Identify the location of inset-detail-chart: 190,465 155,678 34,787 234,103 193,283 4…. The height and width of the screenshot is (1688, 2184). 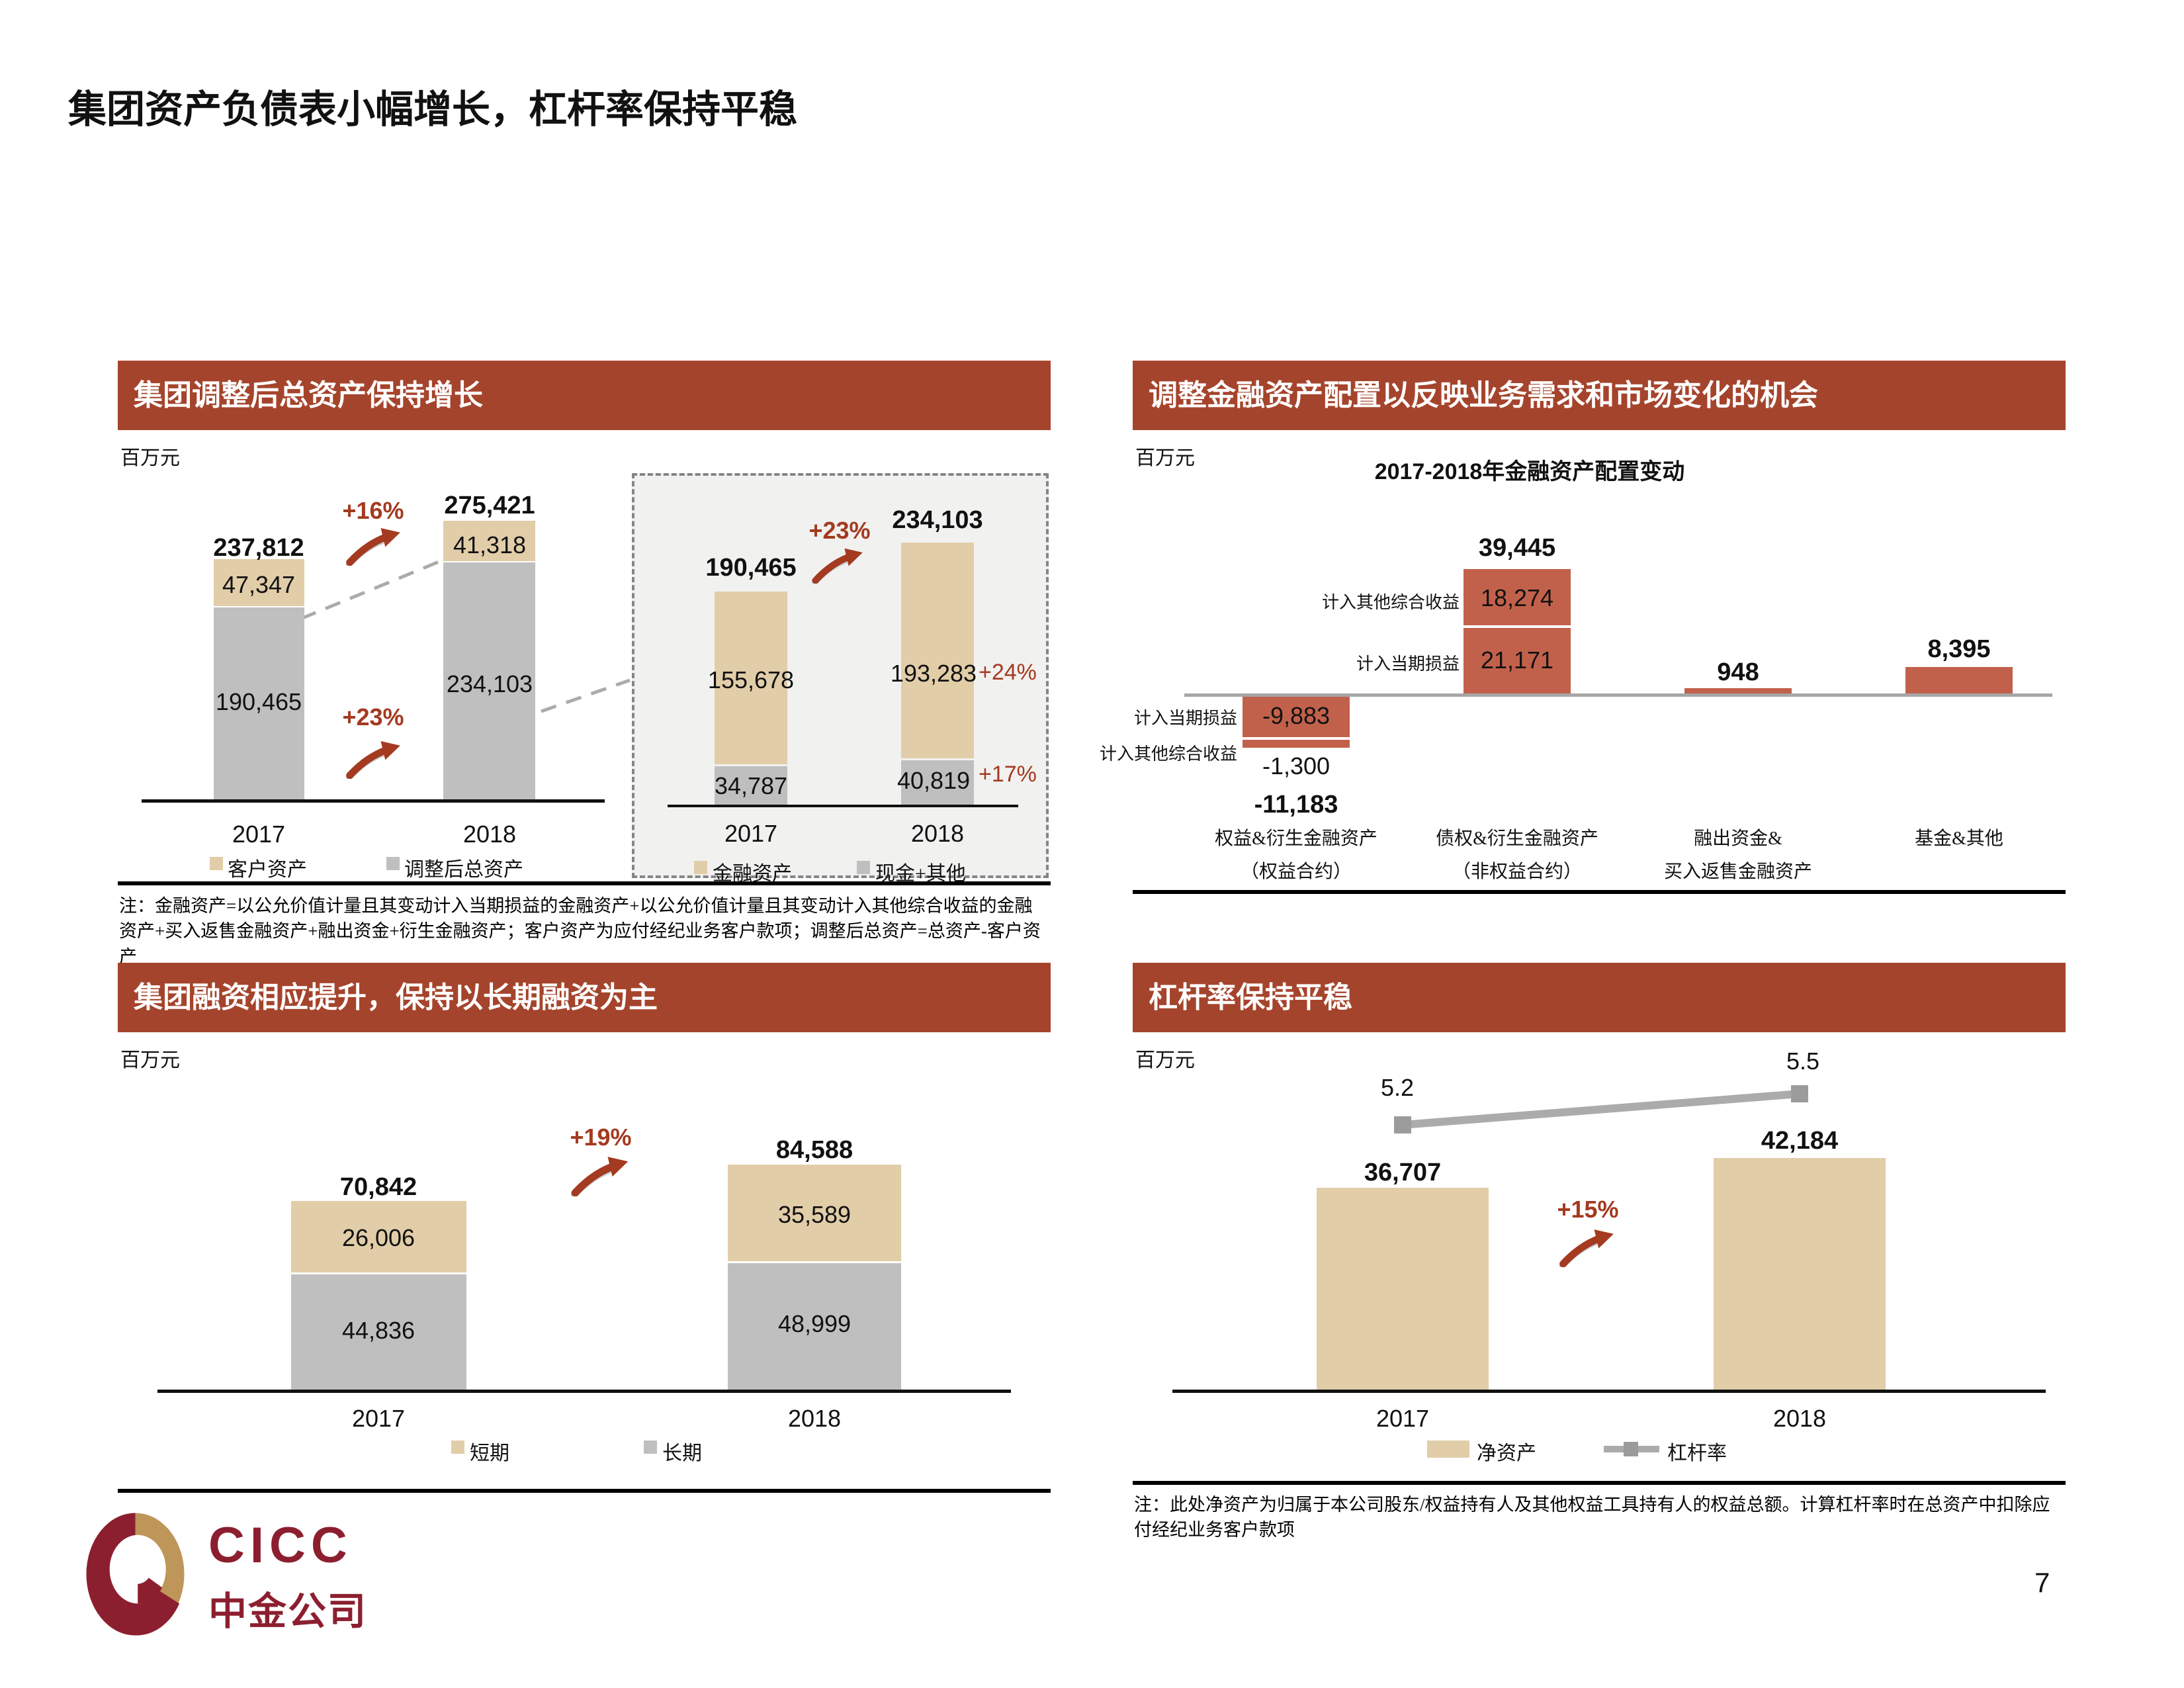
(841, 679).